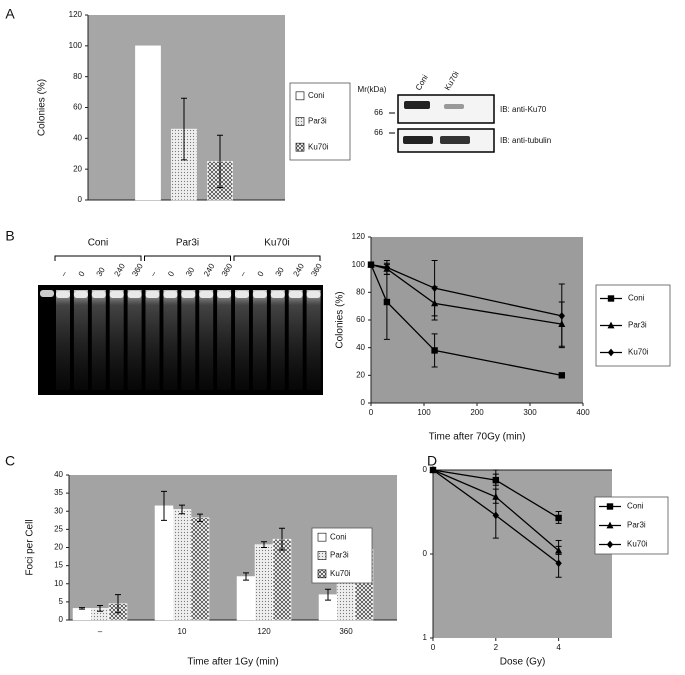 The height and width of the screenshot is (675, 685). Describe the element at coordinates (424, 412) in the screenshot. I see `x-tick-label: 100` at that location.